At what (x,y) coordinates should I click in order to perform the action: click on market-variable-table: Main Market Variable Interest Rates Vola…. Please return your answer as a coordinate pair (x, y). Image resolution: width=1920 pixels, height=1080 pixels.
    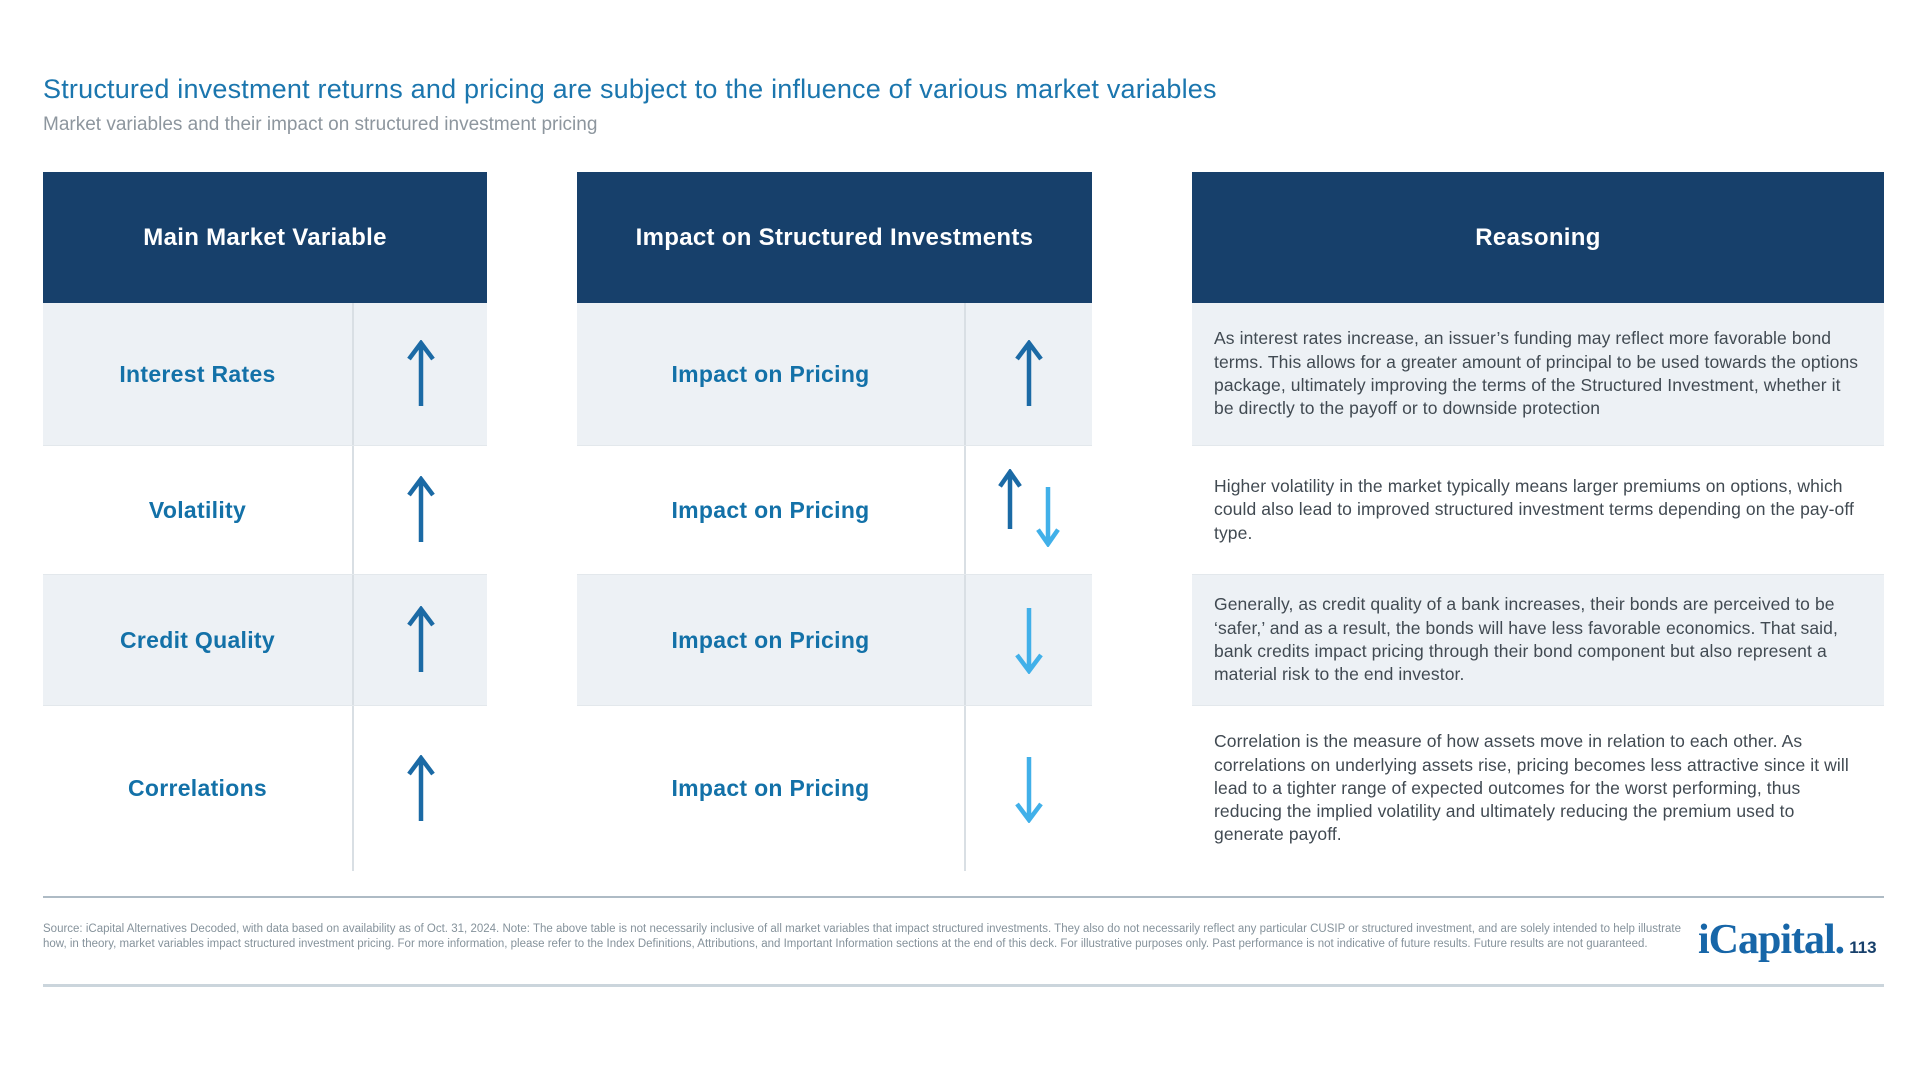
    Looking at the image, I should click on (265, 521).